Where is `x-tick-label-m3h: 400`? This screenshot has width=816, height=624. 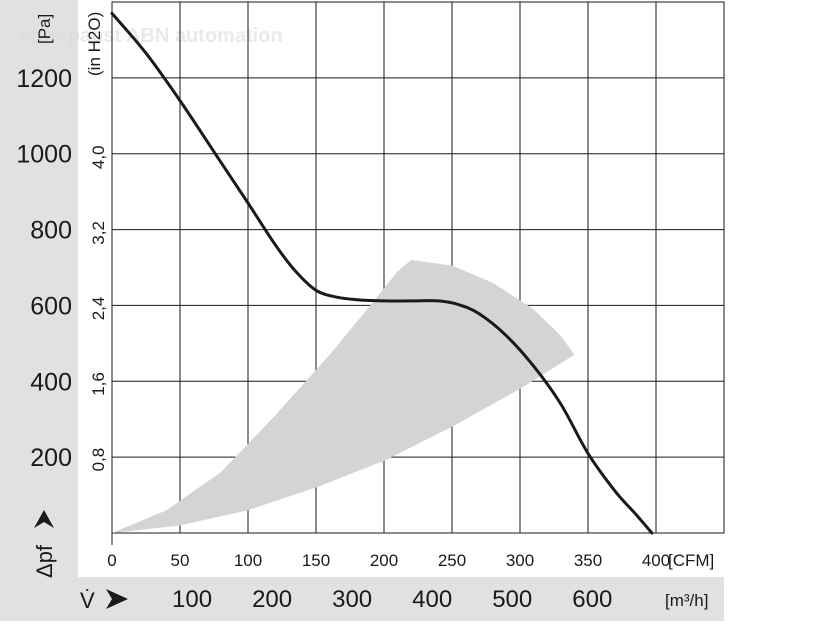 x-tick-label-m3h: 400 is located at coordinates (432, 599).